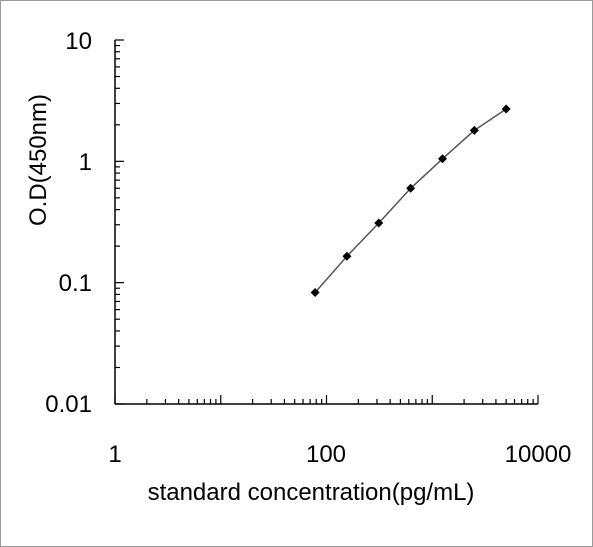  I want to click on x-axis-title: standard concentration(pg/mL), so click(311, 492).